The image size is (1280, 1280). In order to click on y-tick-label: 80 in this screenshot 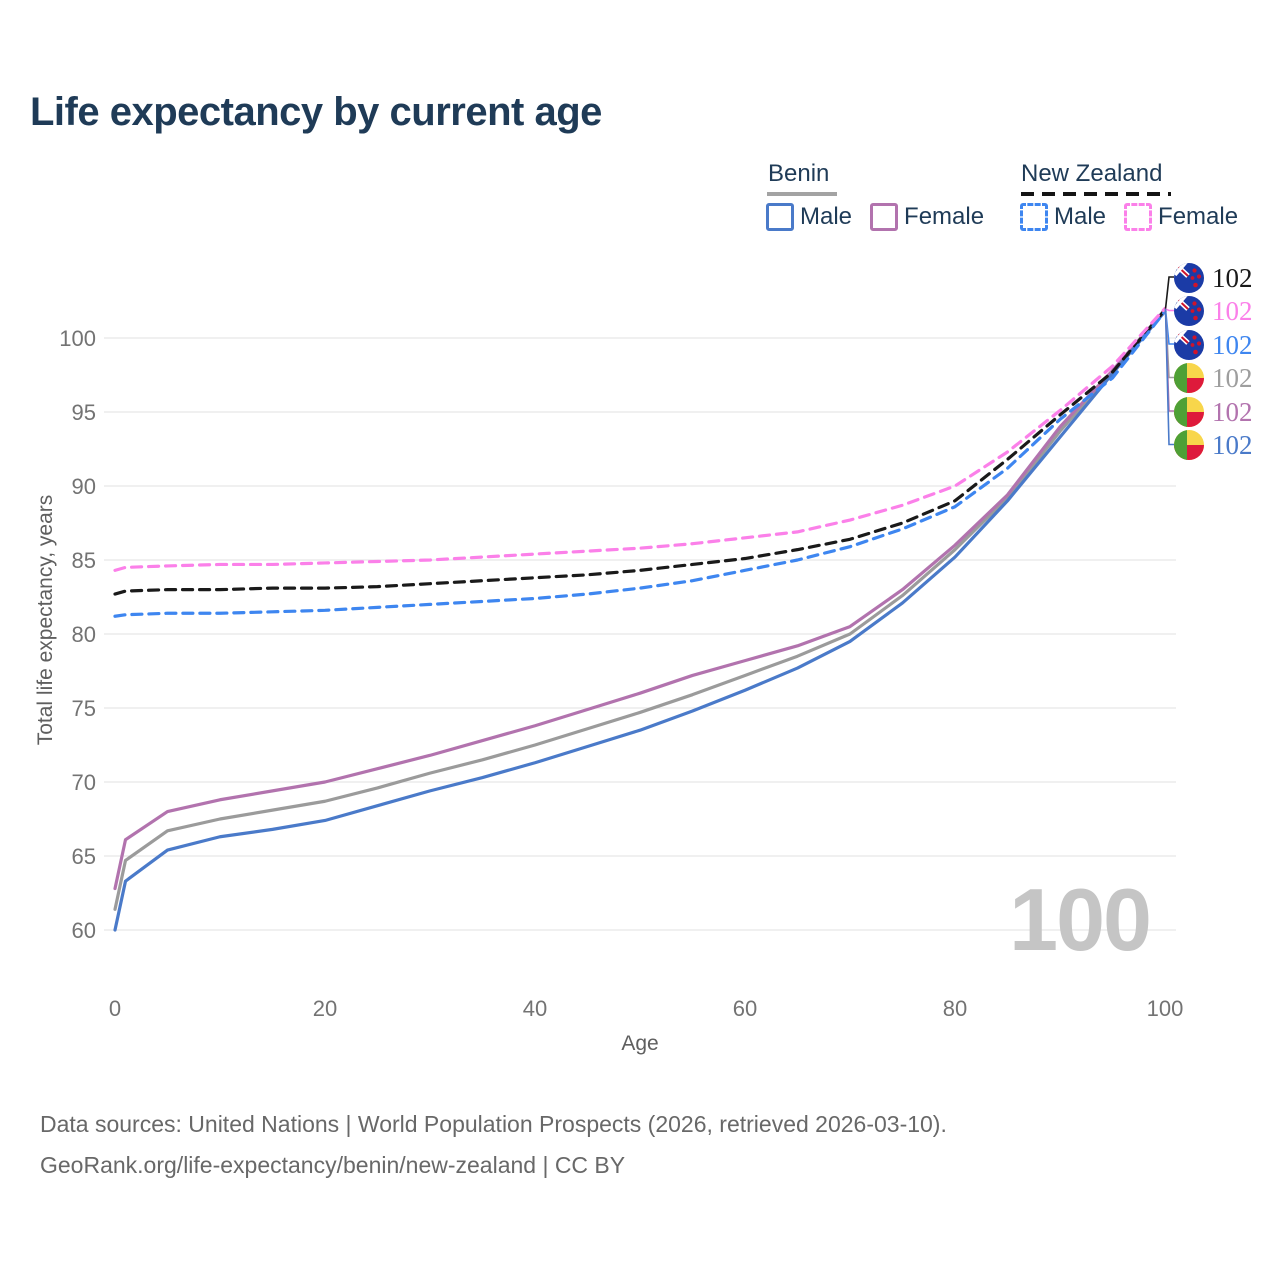, I will do `click(84, 634)`.